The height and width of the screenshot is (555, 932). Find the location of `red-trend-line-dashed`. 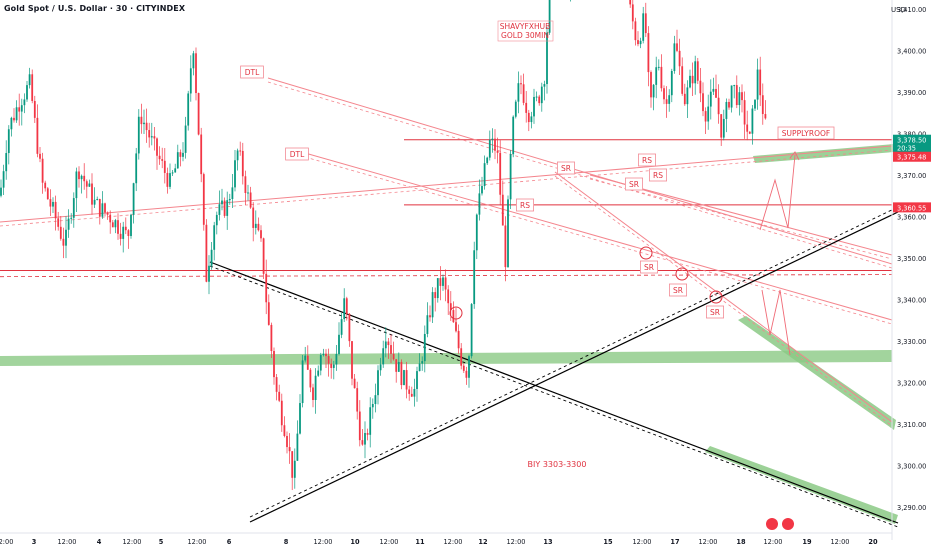

red-trend-line-dashed is located at coordinates (741, 219).